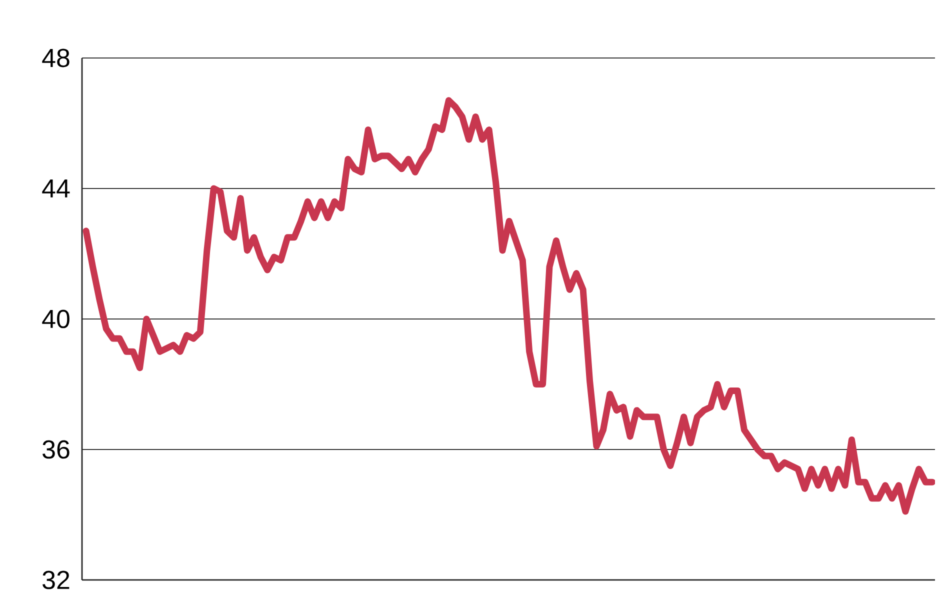 The height and width of the screenshot is (593, 948). What do you see at coordinates (56, 580) in the screenshot?
I see `y-tick-label: 32` at bounding box center [56, 580].